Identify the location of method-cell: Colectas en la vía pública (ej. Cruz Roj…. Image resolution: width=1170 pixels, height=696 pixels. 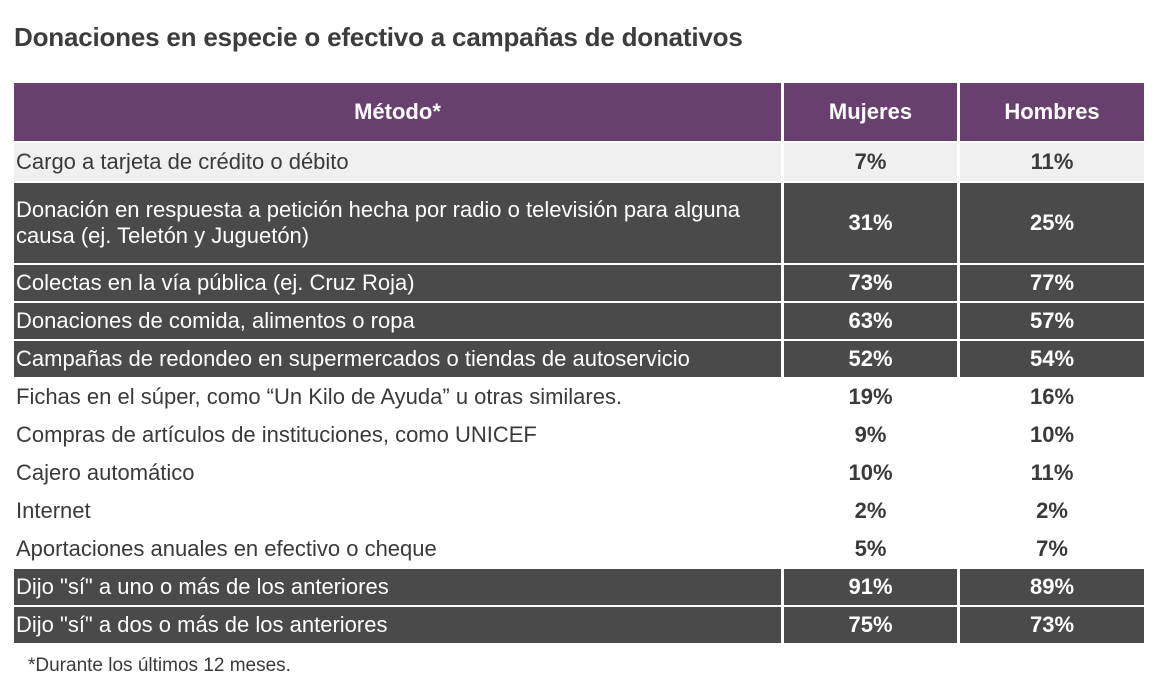
(399, 282).